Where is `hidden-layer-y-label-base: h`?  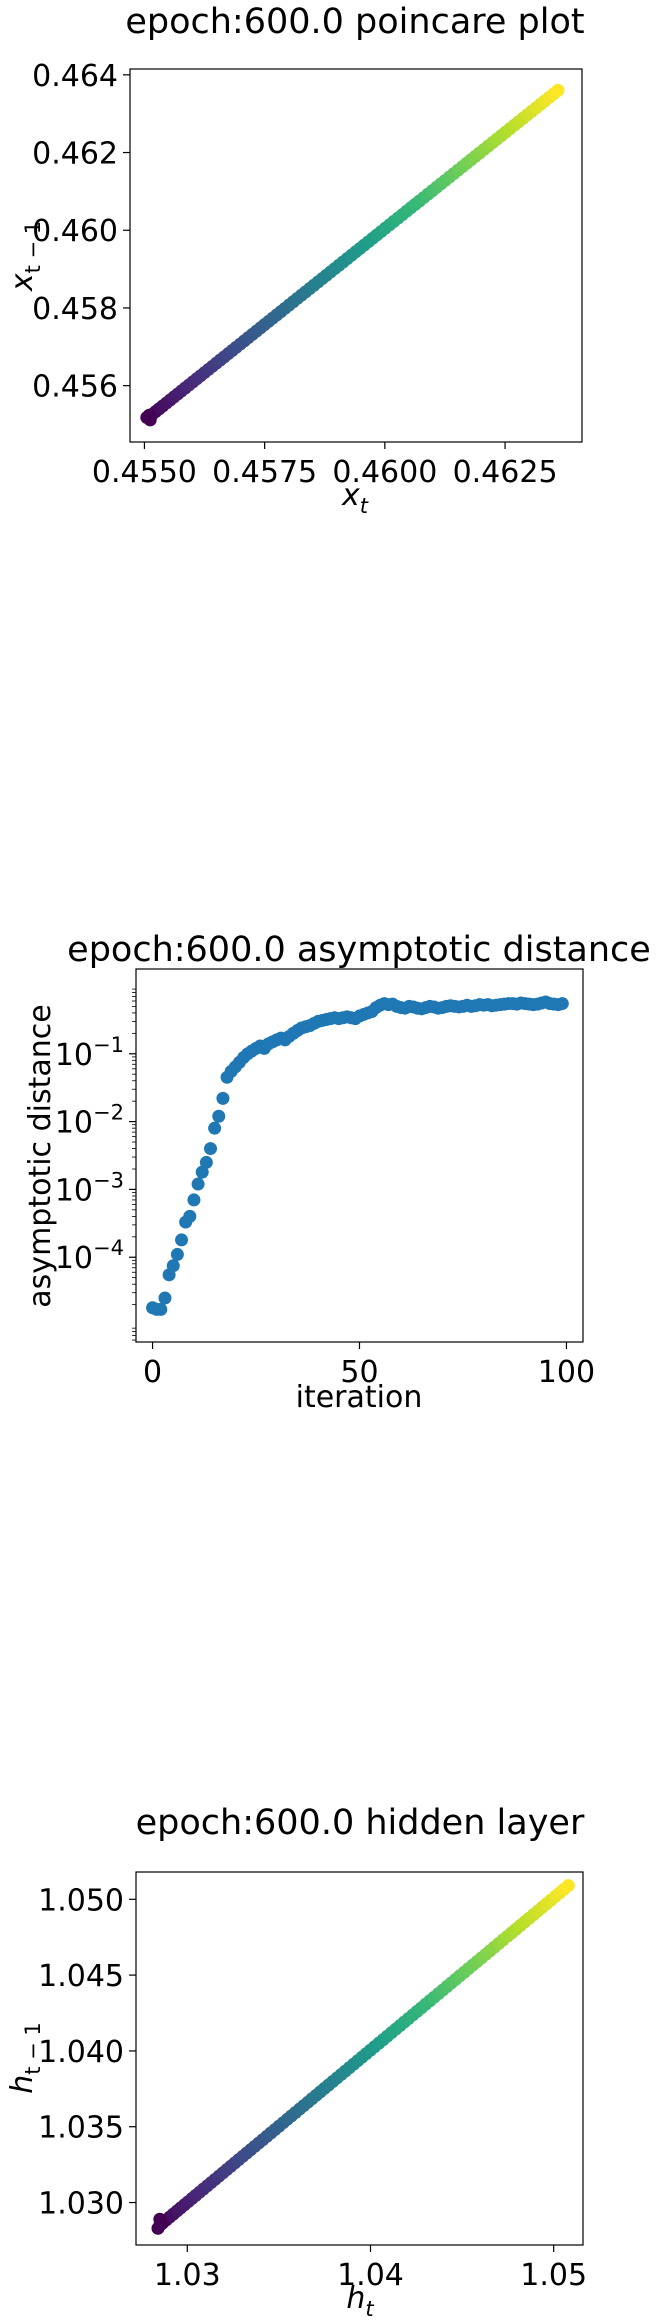 hidden-layer-y-label-base: h is located at coordinates (22, 2084).